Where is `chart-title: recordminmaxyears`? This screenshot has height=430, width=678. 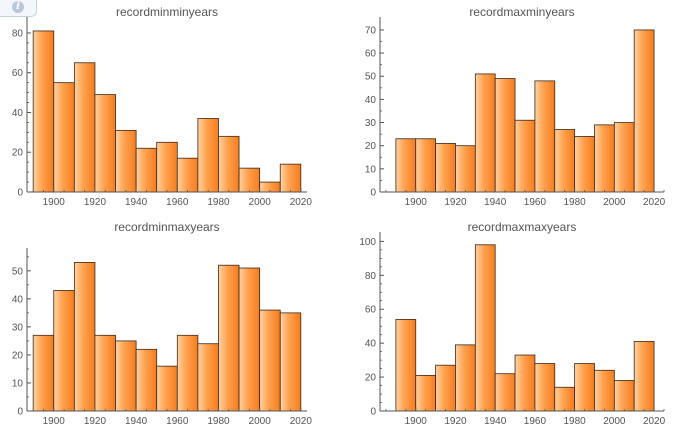 chart-title: recordminmaxyears is located at coordinates (166, 227).